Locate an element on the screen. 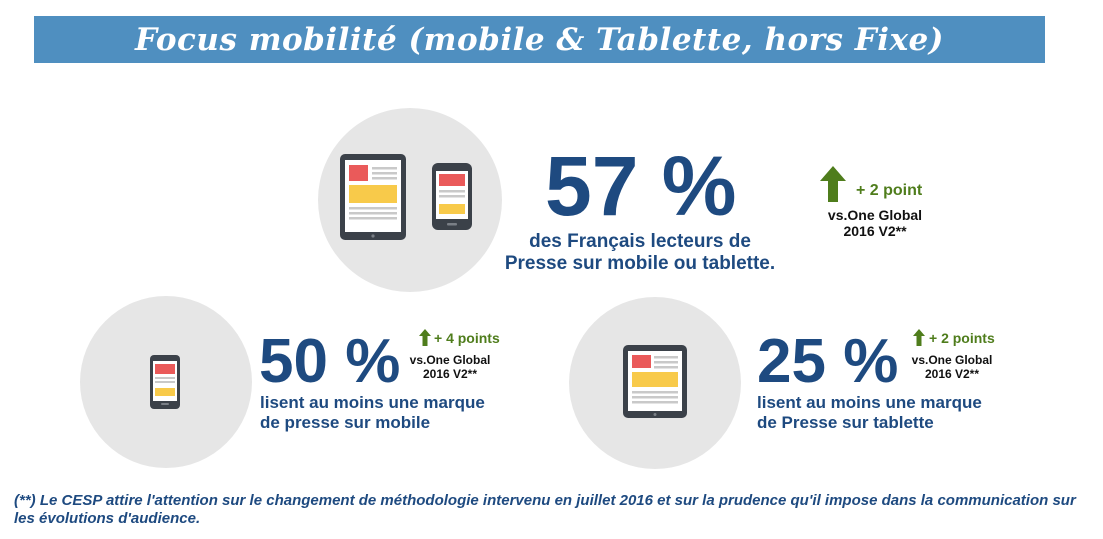  mobile-stat-comparison-line1: vs.One Global is located at coordinates (450, 360).